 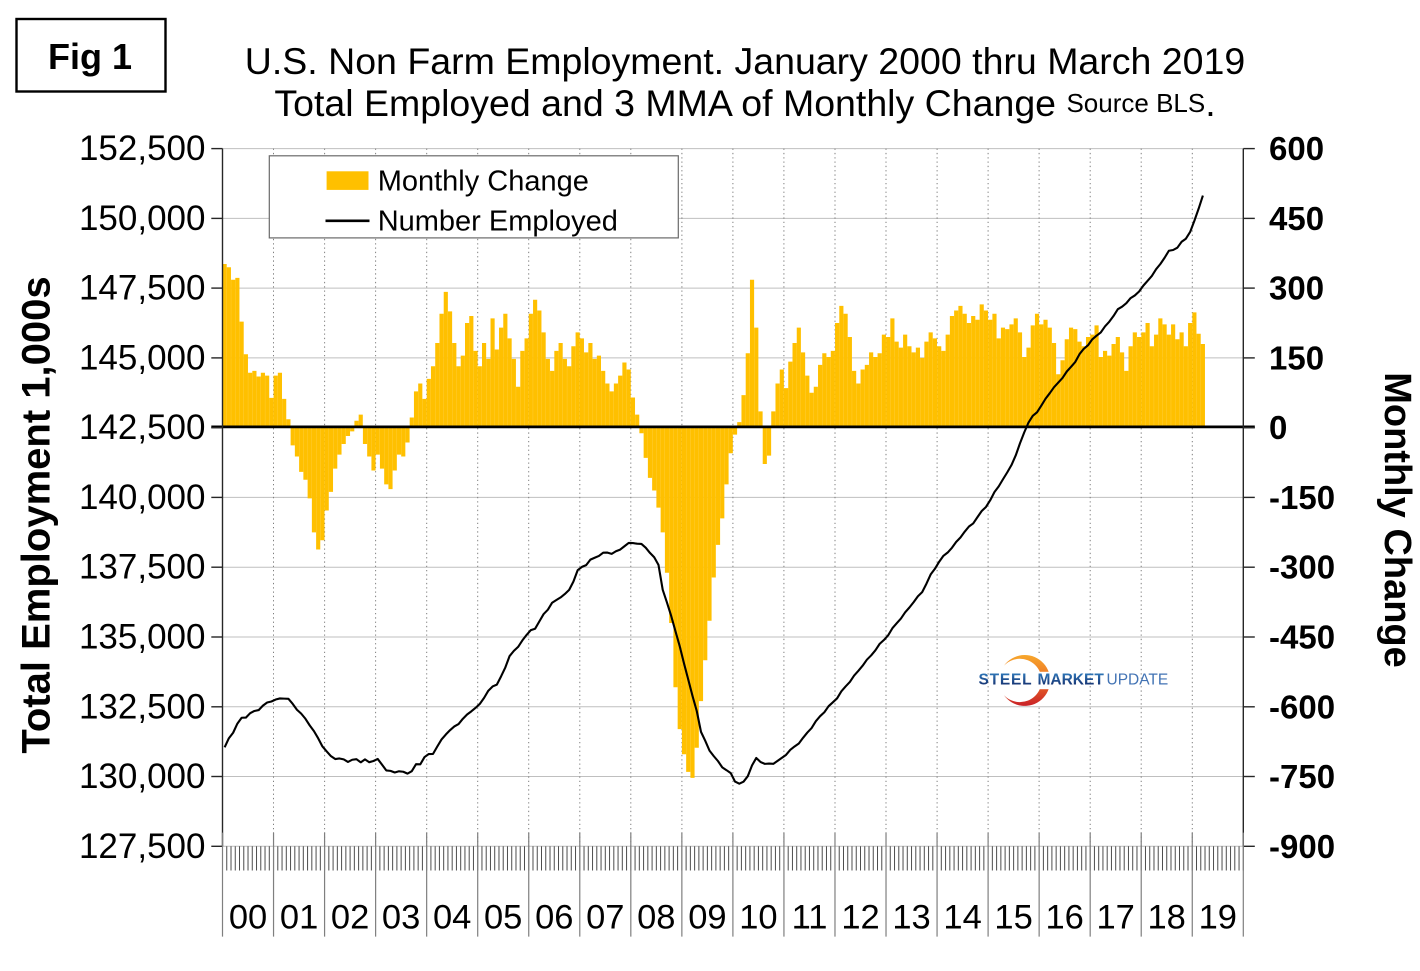 I want to click on svg-text: 140,000, so click(x=142, y=497).